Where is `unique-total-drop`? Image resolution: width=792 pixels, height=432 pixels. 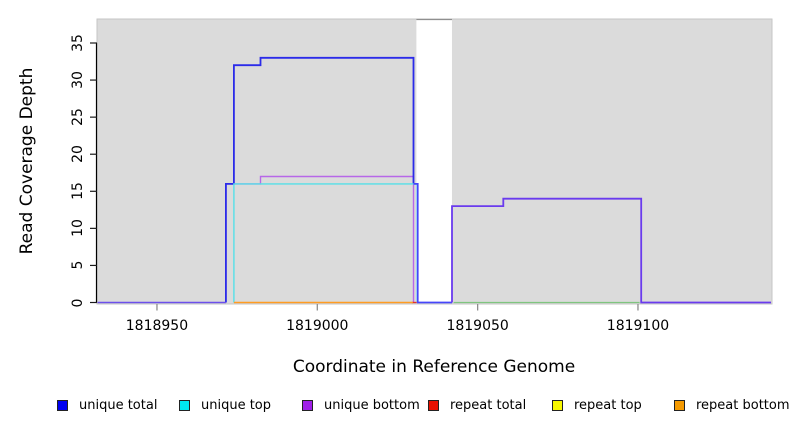 unique-total-drop is located at coordinates (432, 243).